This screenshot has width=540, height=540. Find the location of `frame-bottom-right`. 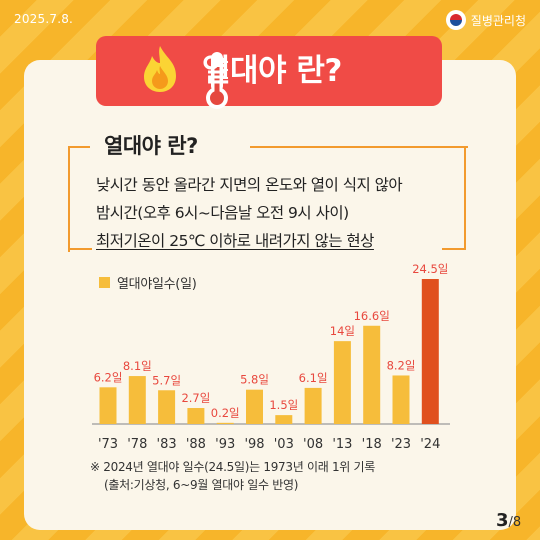

frame-bottom-right is located at coordinates (454, 249).